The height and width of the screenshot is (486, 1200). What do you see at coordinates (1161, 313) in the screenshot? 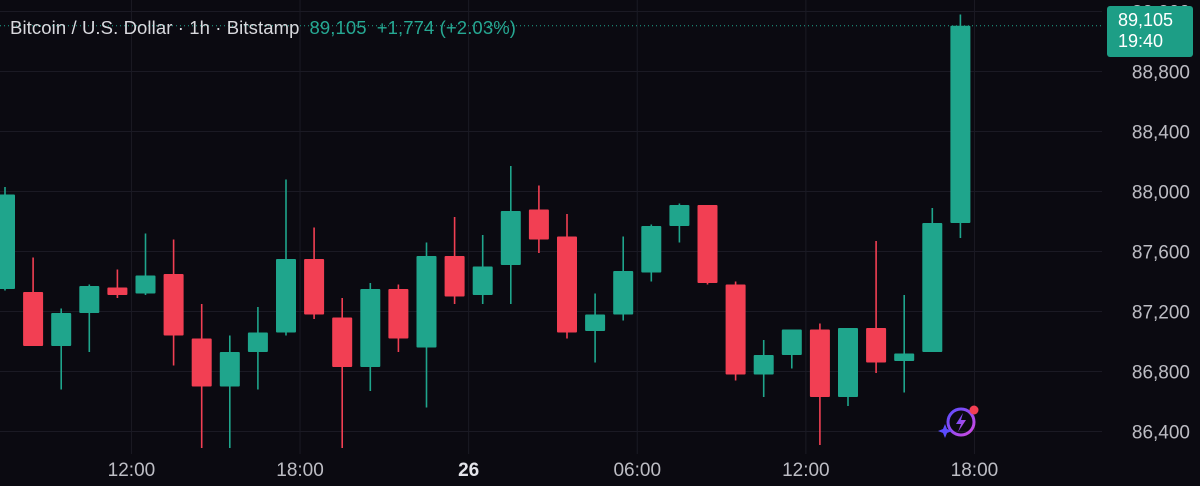
I see `price-tick-label: 87,200` at bounding box center [1161, 313].